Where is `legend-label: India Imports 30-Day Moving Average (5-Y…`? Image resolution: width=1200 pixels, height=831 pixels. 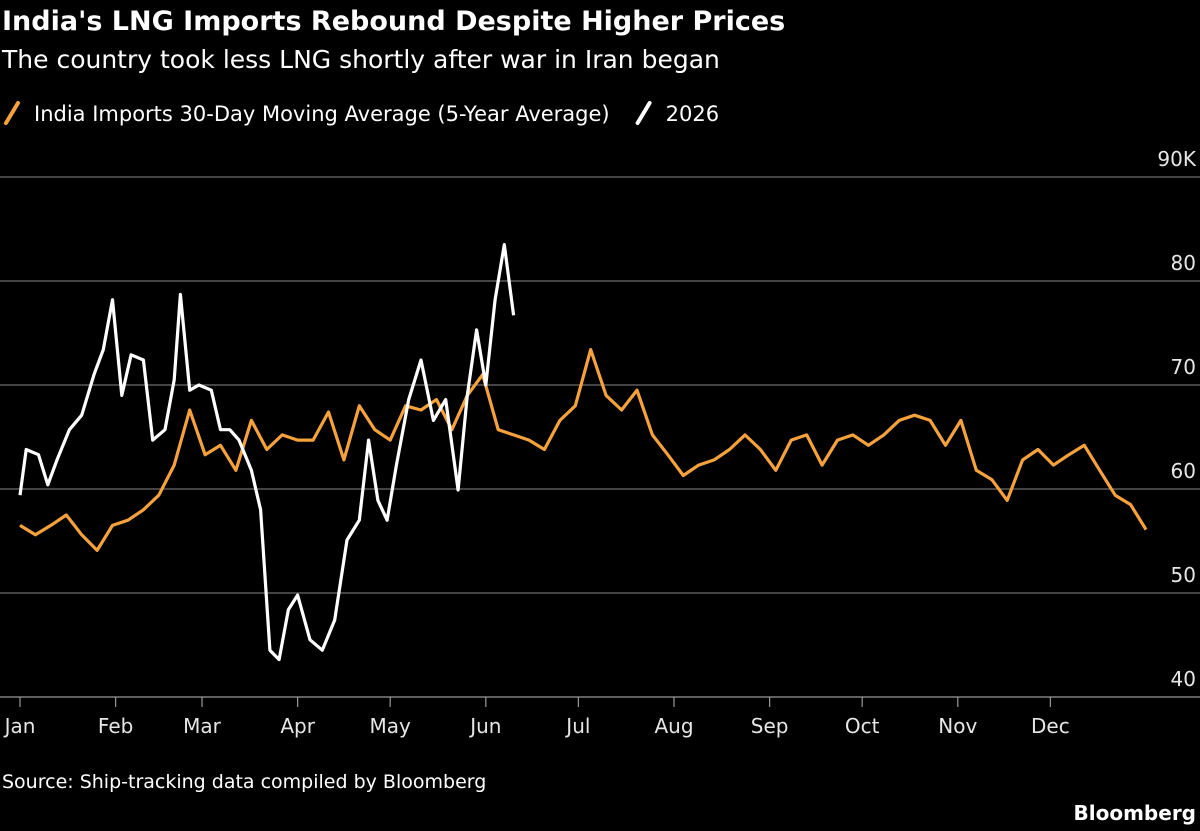
legend-label: India Imports 30-Day Moving Average (5-Y… is located at coordinates (322, 114).